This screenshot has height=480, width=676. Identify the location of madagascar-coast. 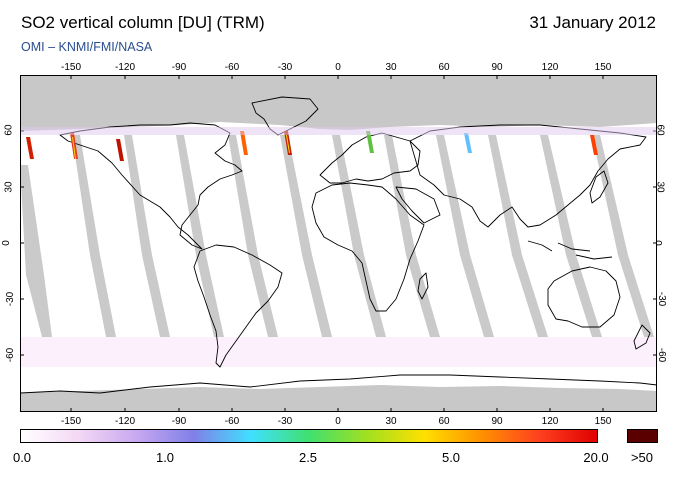
(423, 286).